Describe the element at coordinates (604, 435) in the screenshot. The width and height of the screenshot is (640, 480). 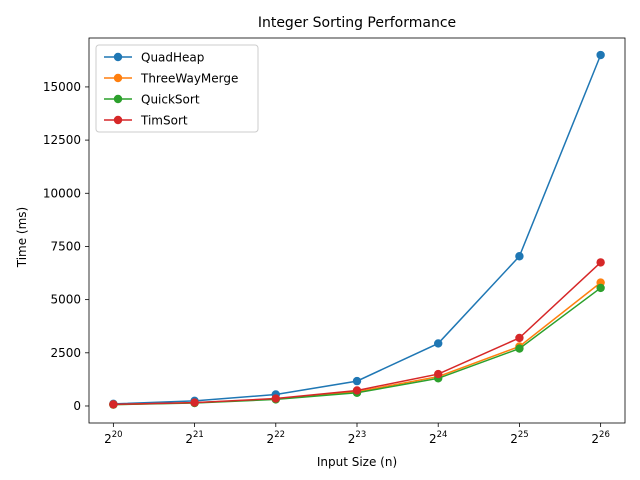
I see `x-tick-exponent: 26` at that location.